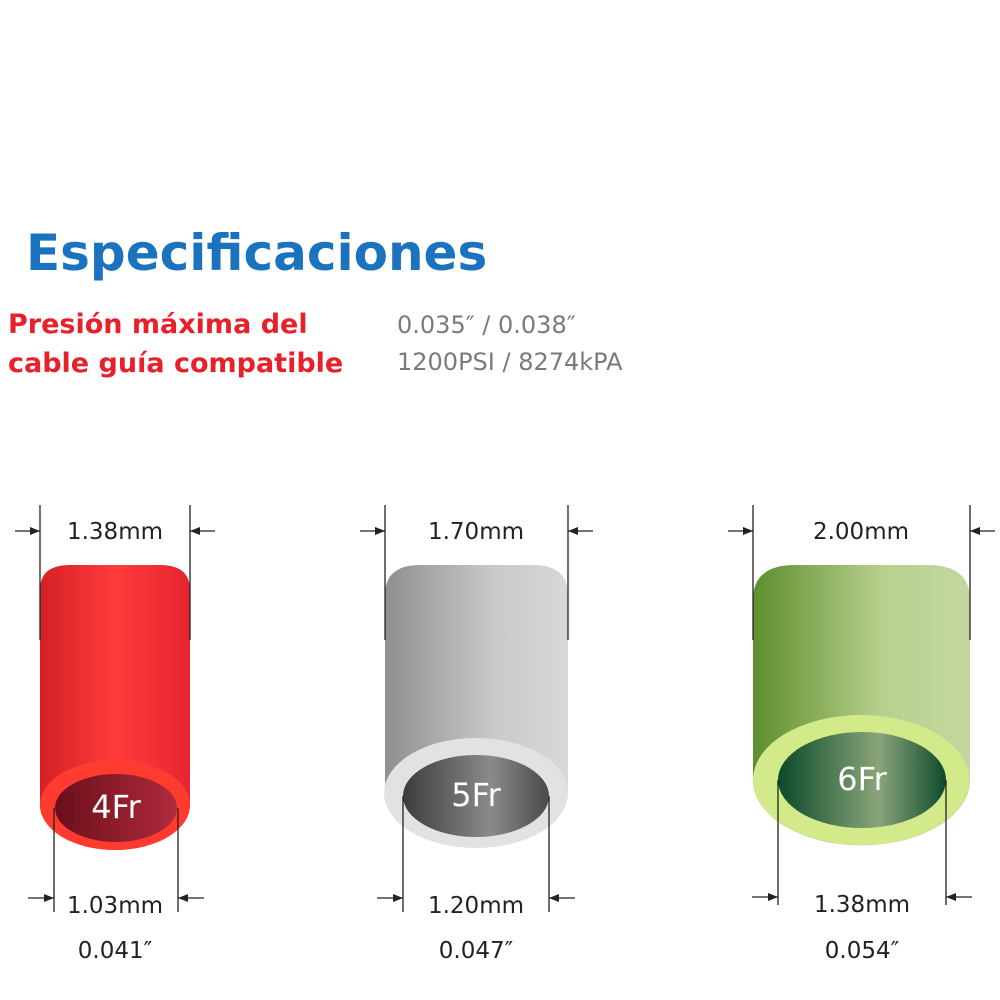 The width and height of the screenshot is (1000, 1000). I want to click on inch-diameter: 0.054″, so click(862, 951).